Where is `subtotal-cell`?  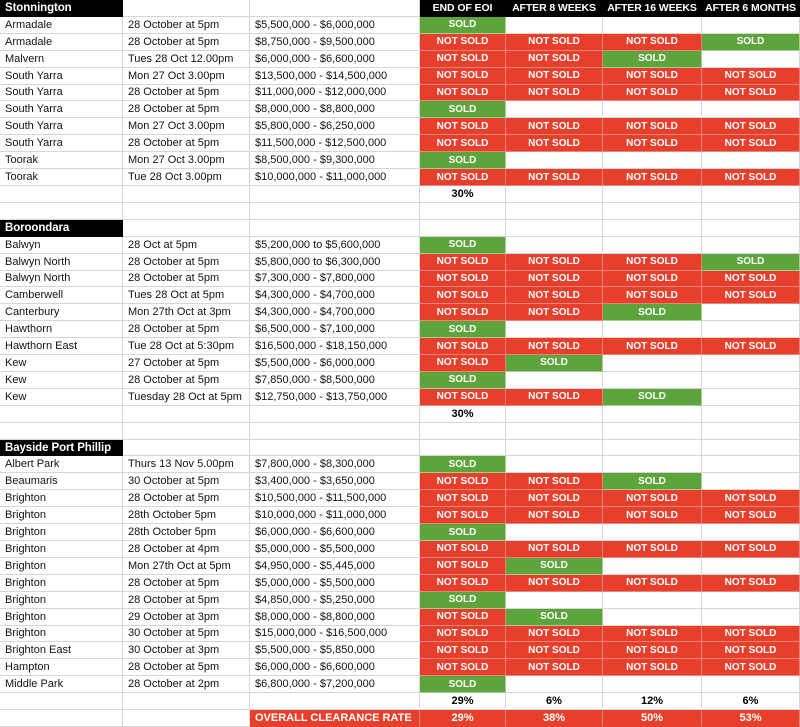
subtotal-cell is located at coordinates (554, 194).